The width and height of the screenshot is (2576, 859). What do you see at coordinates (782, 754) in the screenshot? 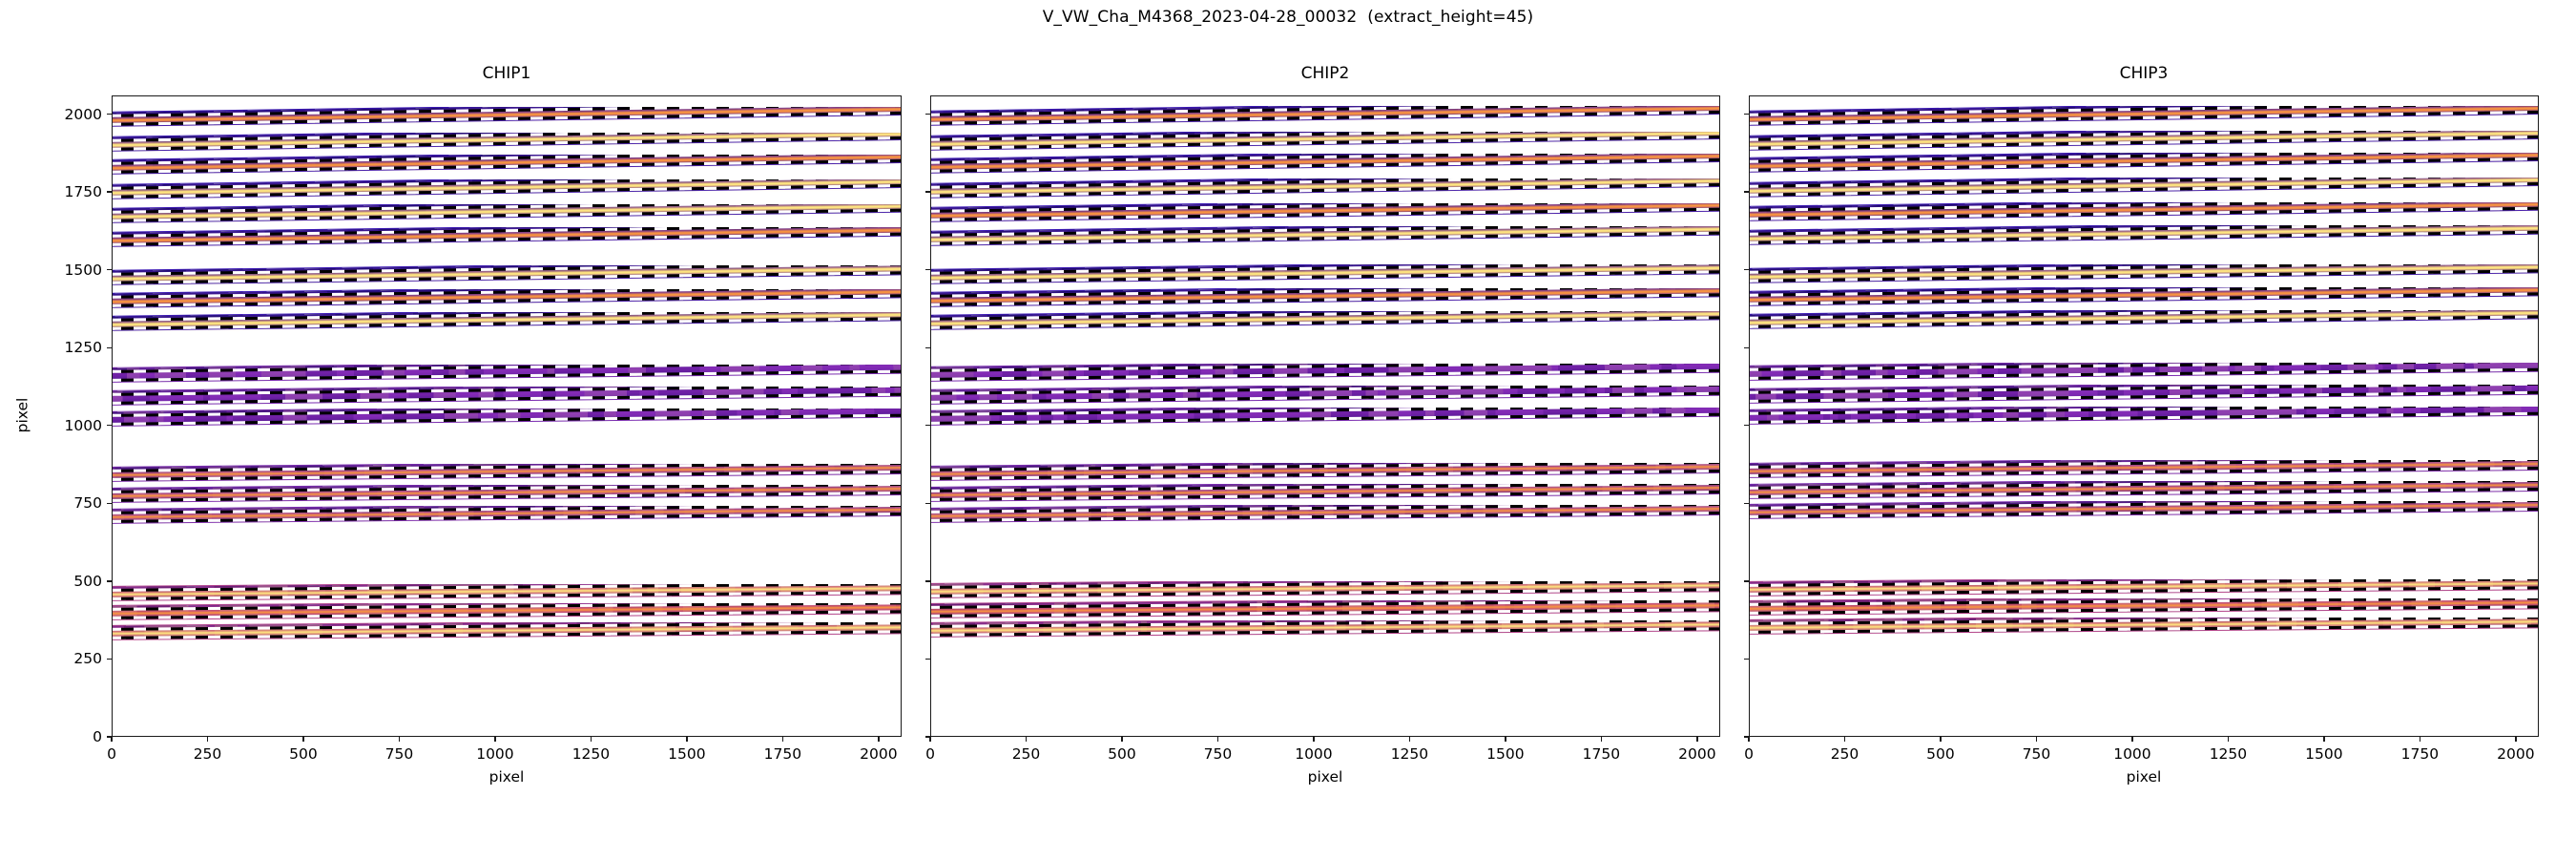
I see `x-tick-label: 1750` at bounding box center [782, 754].